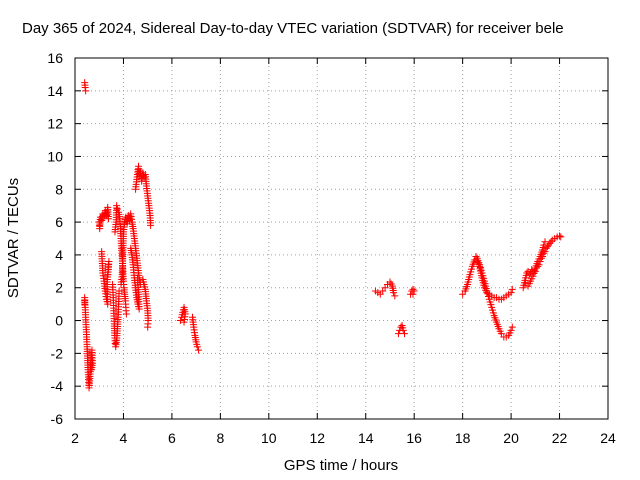 The height and width of the screenshot is (480, 640). I want to click on x-tick-label: 10, so click(269, 438).